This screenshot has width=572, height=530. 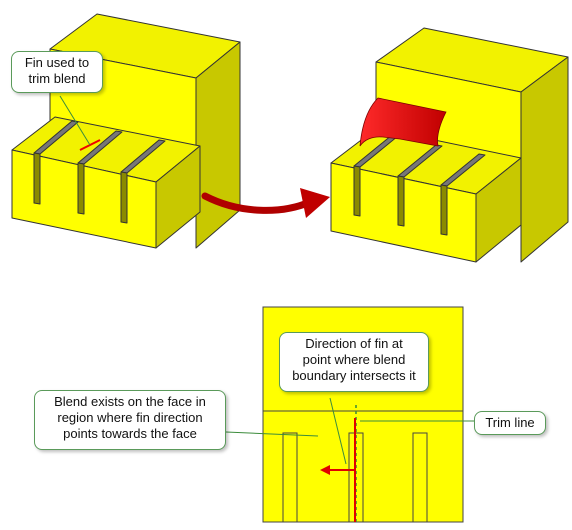 I want to click on callout-fin-trim: Fin used to trim blend, so click(x=57, y=72).